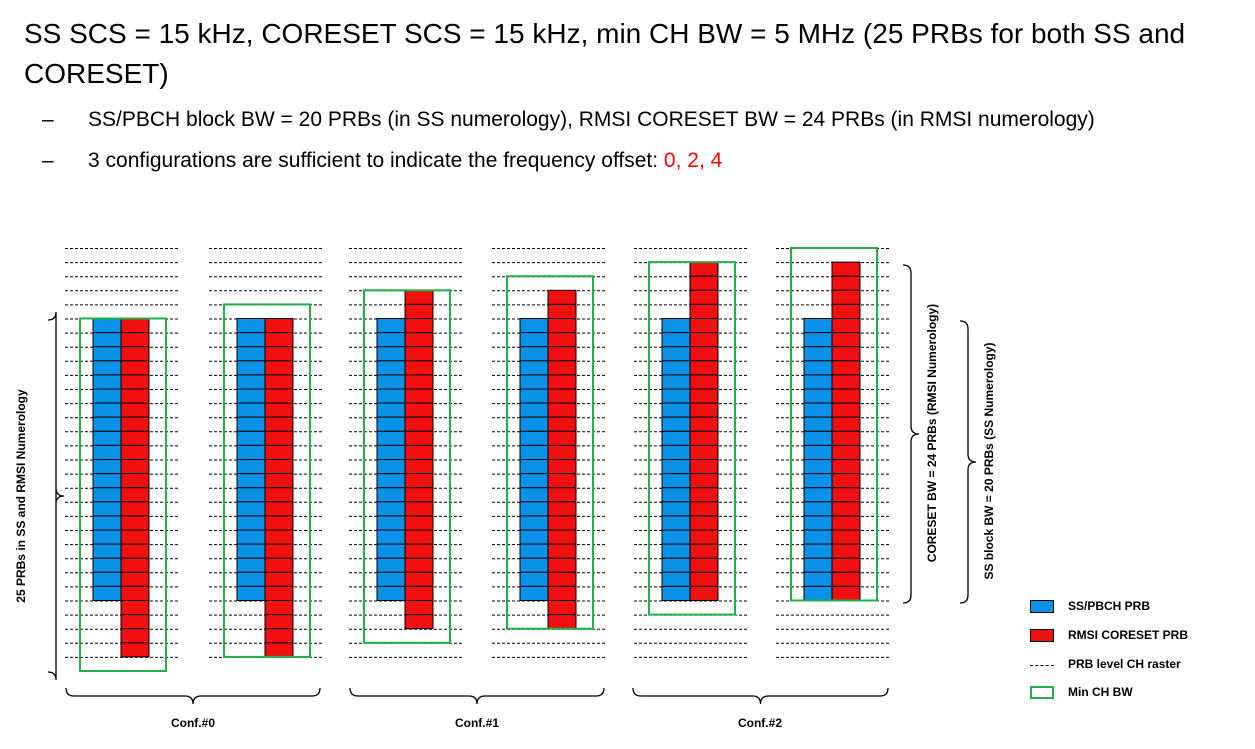  I want to click on conf-label-2: Conf.#2, so click(760, 723).